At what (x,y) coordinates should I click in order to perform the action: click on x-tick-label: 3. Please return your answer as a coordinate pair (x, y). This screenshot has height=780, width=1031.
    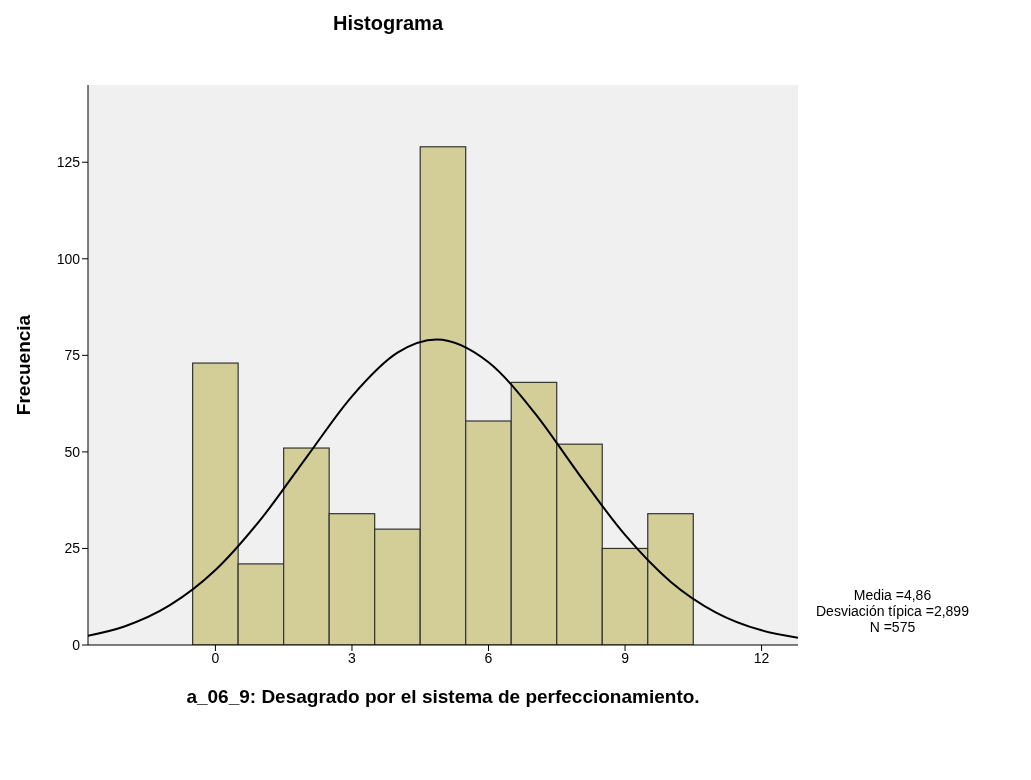
    Looking at the image, I should click on (352, 657).